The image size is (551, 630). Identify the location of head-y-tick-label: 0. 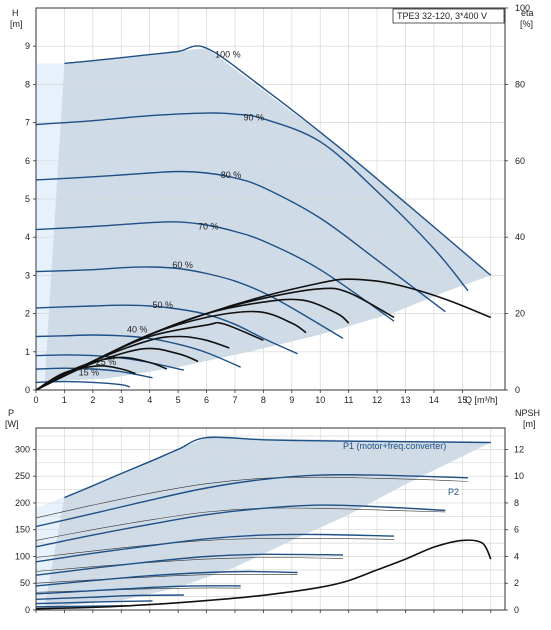
(27, 390).